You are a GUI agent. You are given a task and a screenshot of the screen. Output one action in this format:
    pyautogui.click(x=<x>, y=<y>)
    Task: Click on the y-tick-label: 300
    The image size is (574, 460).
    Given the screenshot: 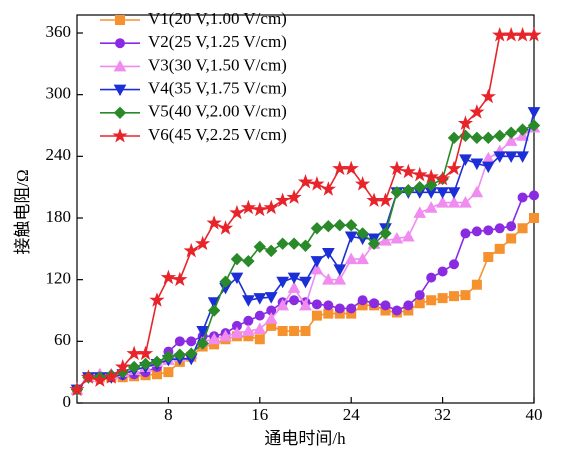 What is the action you would take?
    pyautogui.click(x=59, y=93)
    